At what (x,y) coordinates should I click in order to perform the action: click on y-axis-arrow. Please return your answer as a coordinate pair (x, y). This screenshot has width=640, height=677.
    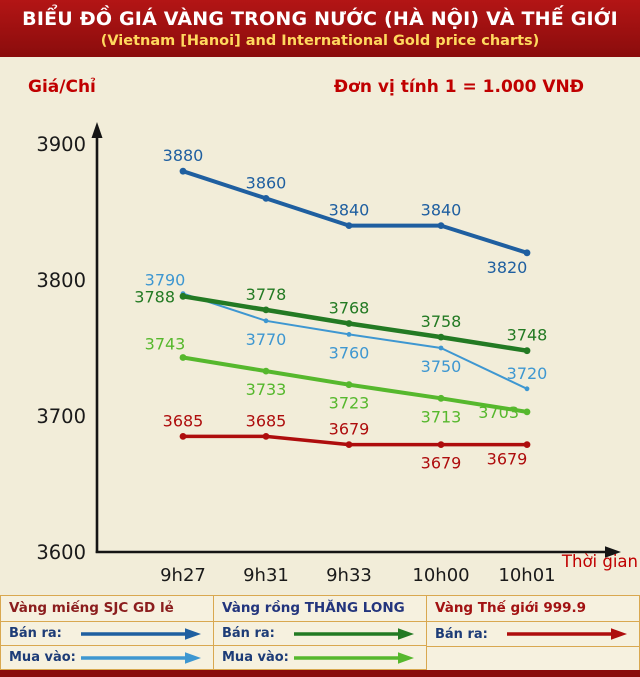
    Looking at the image, I should click on (97, 130).